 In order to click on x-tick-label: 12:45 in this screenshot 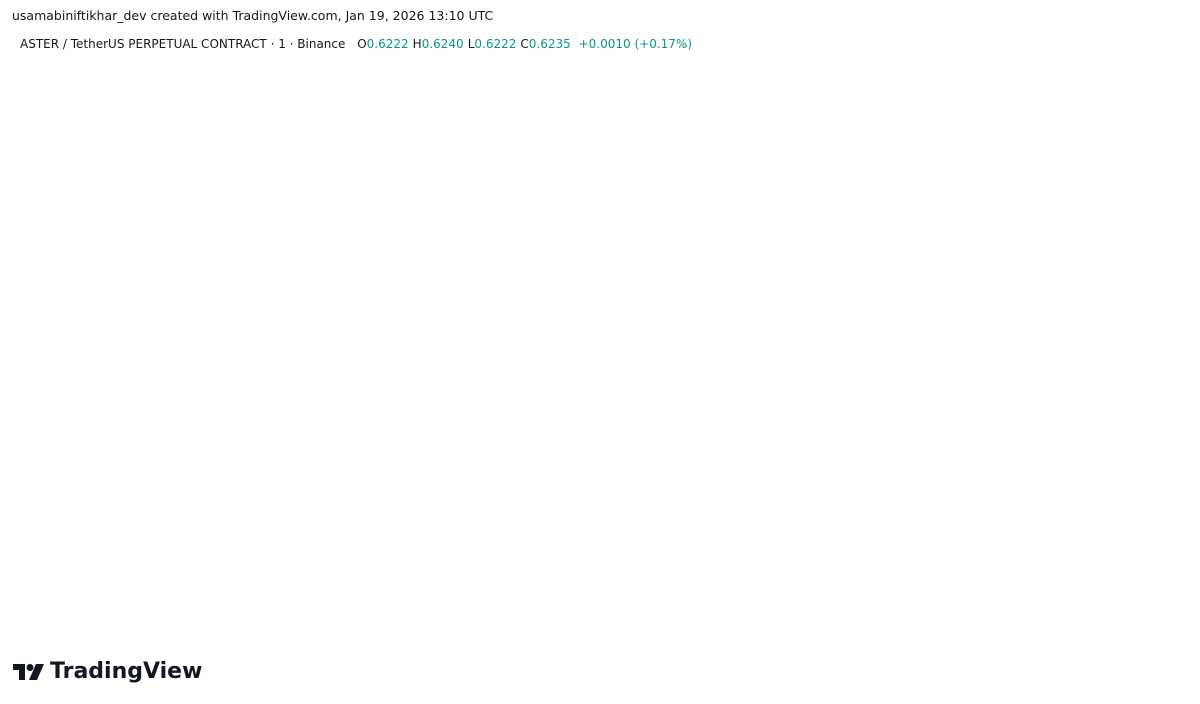, I will do `click(709, 627)`.